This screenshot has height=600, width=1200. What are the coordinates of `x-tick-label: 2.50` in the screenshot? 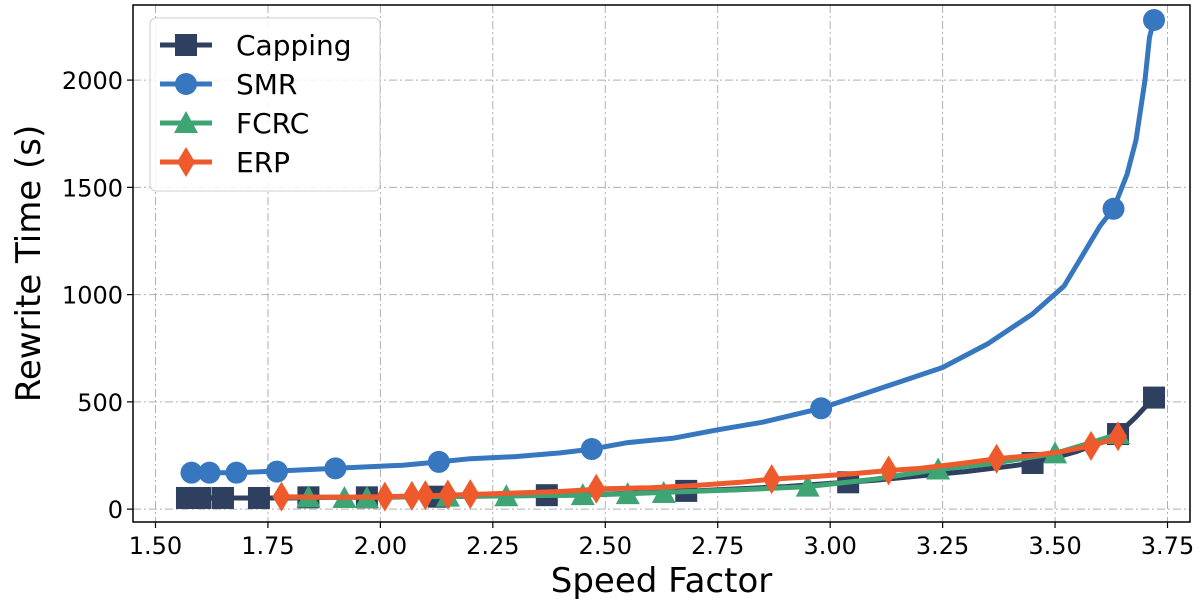 It's located at (605, 546).